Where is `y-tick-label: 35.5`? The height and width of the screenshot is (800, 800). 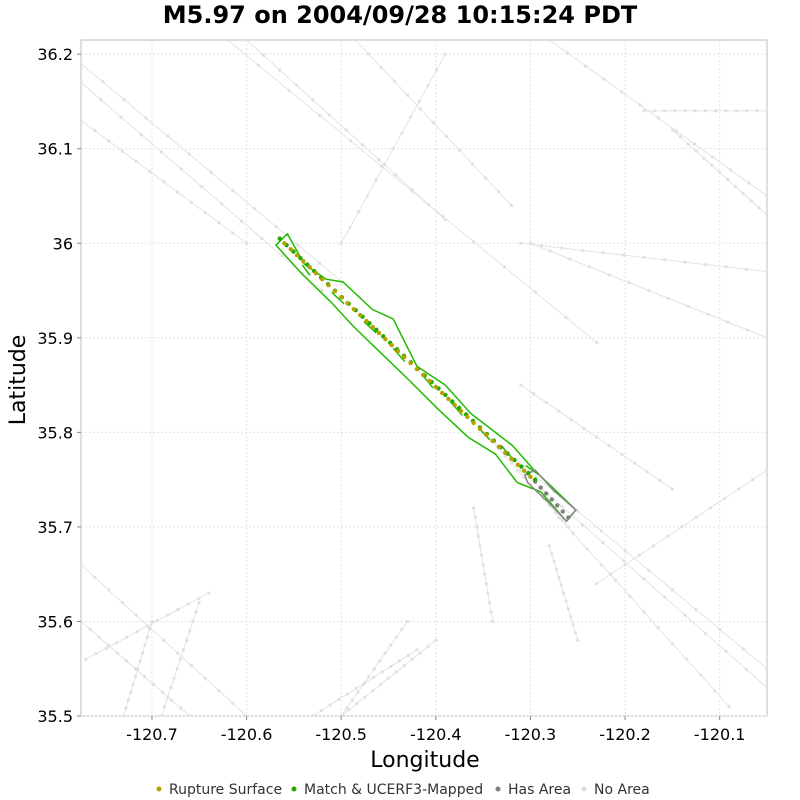
y-tick-label: 35.5 is located at coordinates (55, 716).